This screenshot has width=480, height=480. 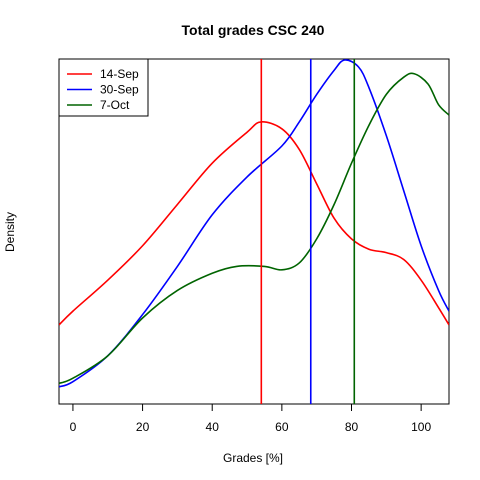 What do you see at coordinates (308, 231) in the screenshot?
I see `mean-lines-layer` at bounding box center [308, 231].